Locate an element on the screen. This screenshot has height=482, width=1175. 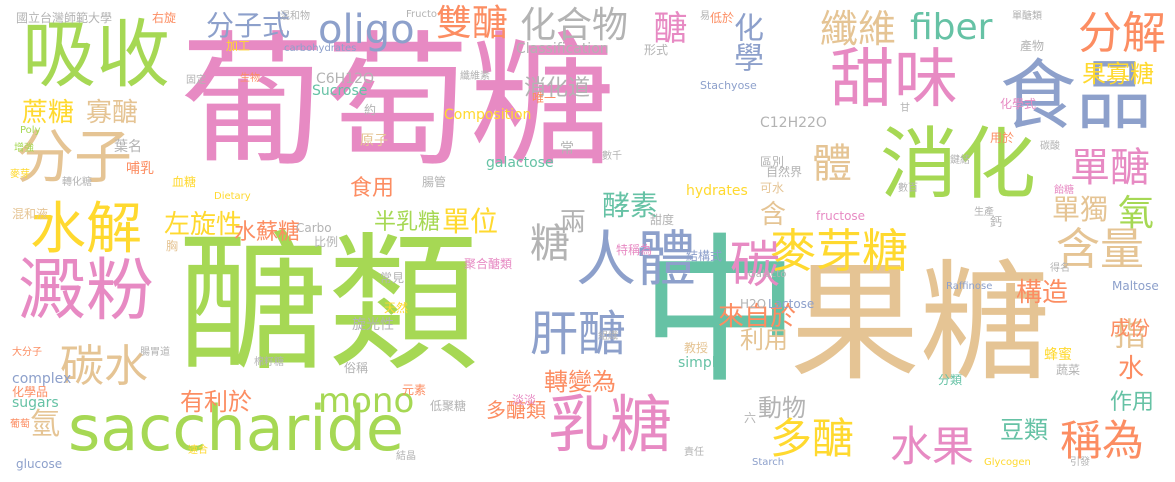
word-glucose: glucose is located at coordinates (39, 464).